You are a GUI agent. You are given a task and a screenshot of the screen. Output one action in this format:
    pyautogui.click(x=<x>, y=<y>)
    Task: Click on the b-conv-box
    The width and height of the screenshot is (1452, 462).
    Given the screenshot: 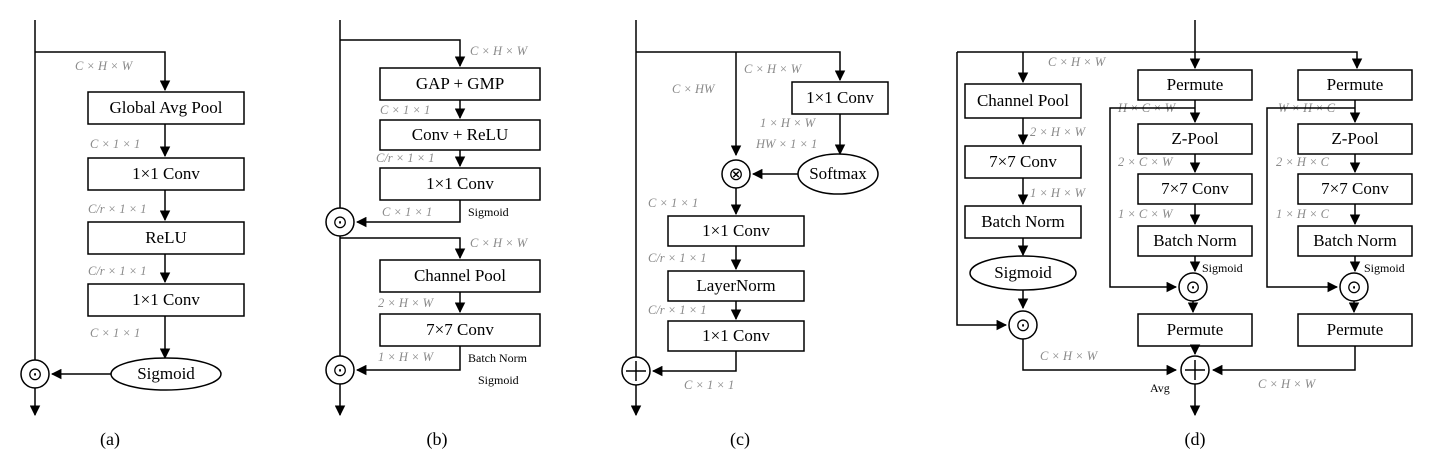 What is the action you would take?
    pyautogui.click(x=460, y=184)
    